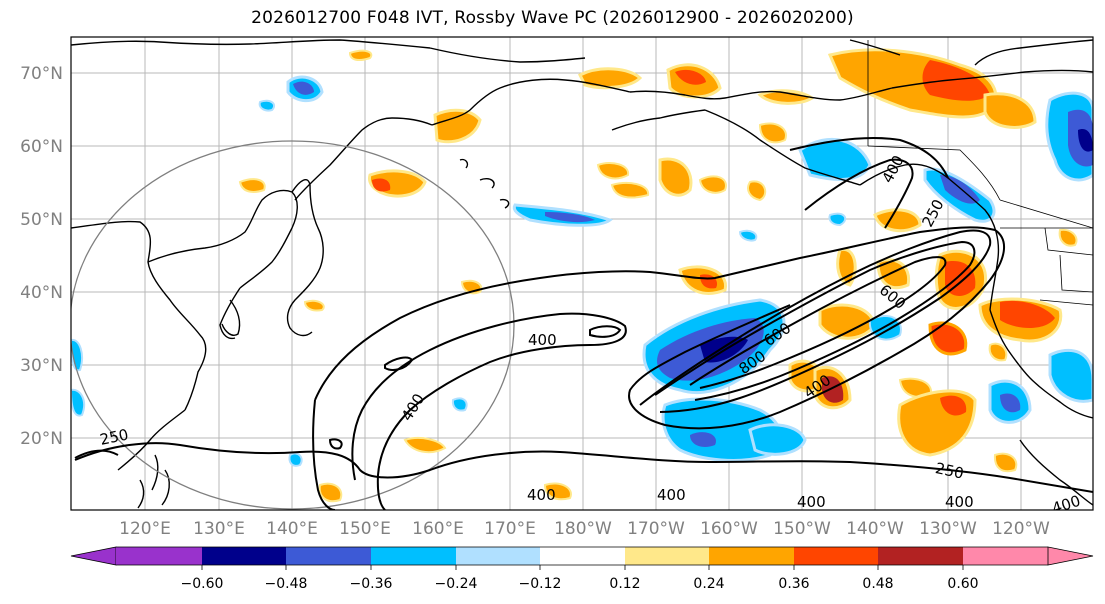 The height and width of the screenshot is (604, 1105). Describe the element at coordinates (802, 529) in the screenshot. I see `lon-label: 150°W` at that location.